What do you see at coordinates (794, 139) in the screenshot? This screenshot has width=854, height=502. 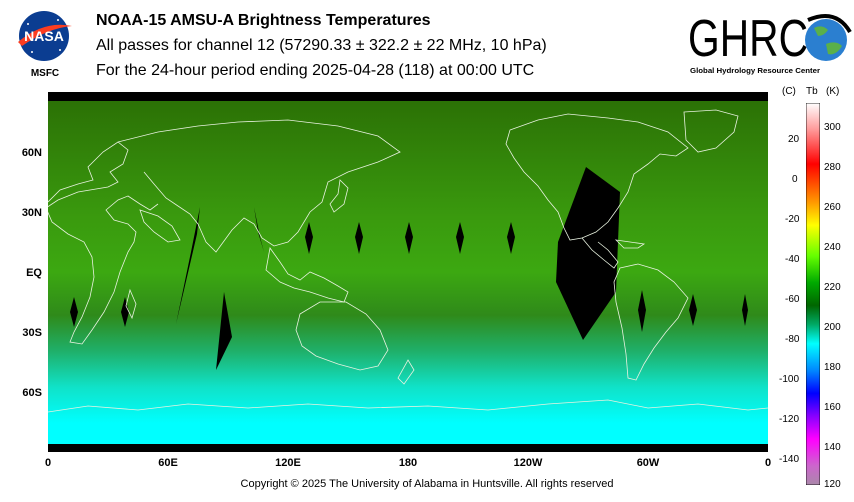 I see `celsius-tick: 20` at bounding box center [794, 139].